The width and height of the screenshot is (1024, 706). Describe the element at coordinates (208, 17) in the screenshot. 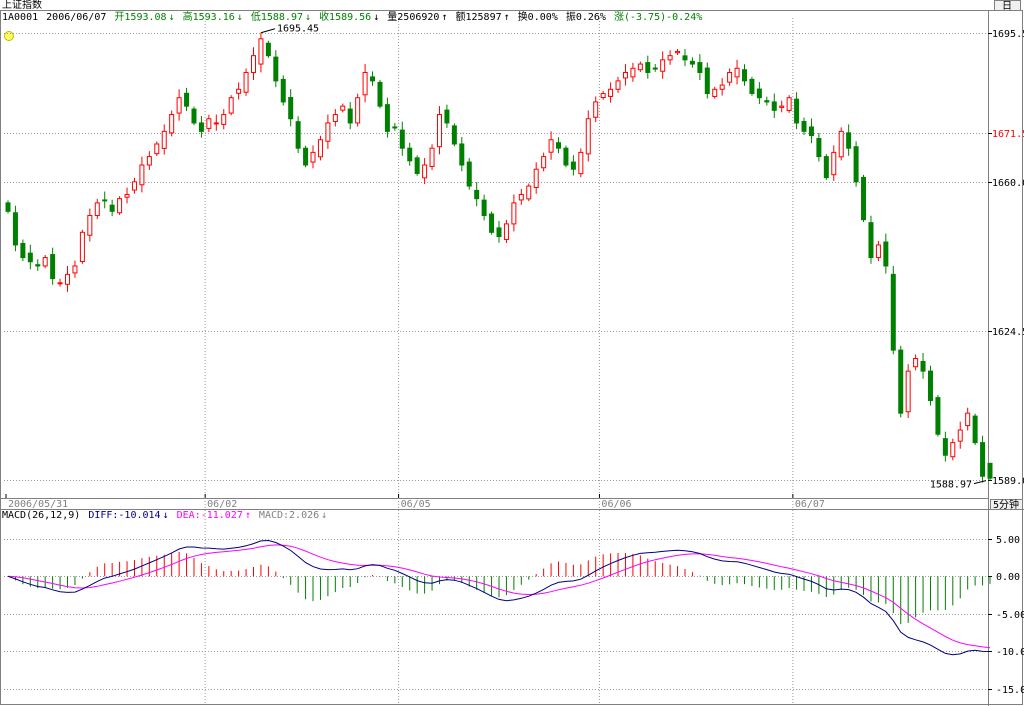

I see `high-value: 高1593.16` at that location.